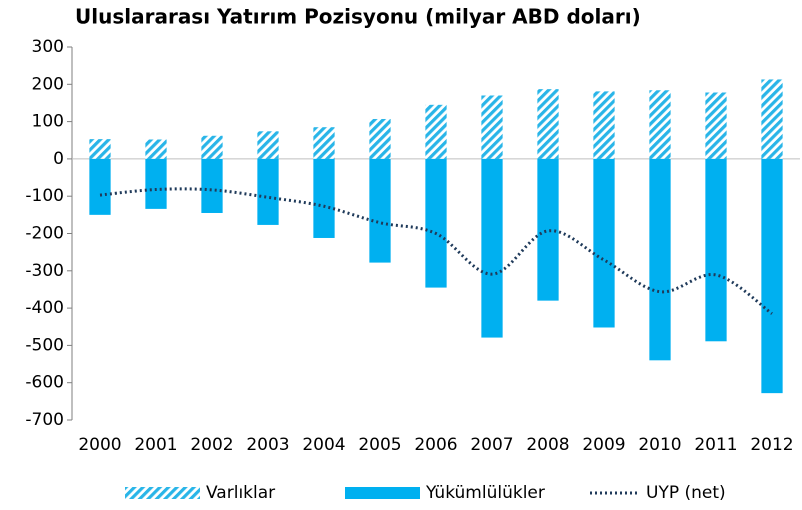 The image size is (802, 510). Describe the element at coordinates (379, 445) in the screenshot. I see `x-tick-label: 2005` at that location.